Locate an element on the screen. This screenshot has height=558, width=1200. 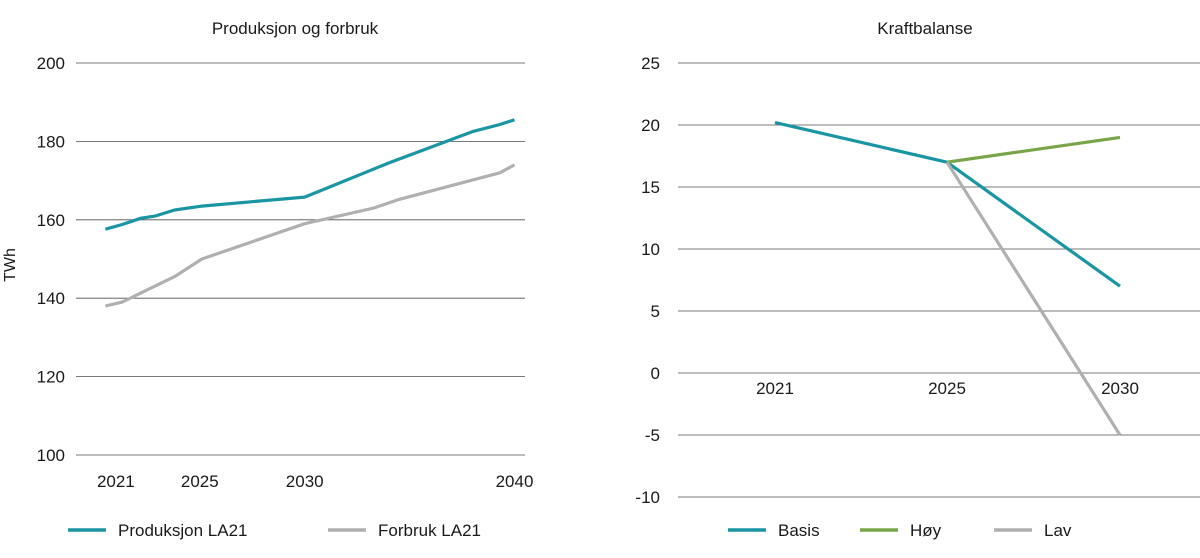
chart2-series-line-h-y is located at coordinates (1033, 149).